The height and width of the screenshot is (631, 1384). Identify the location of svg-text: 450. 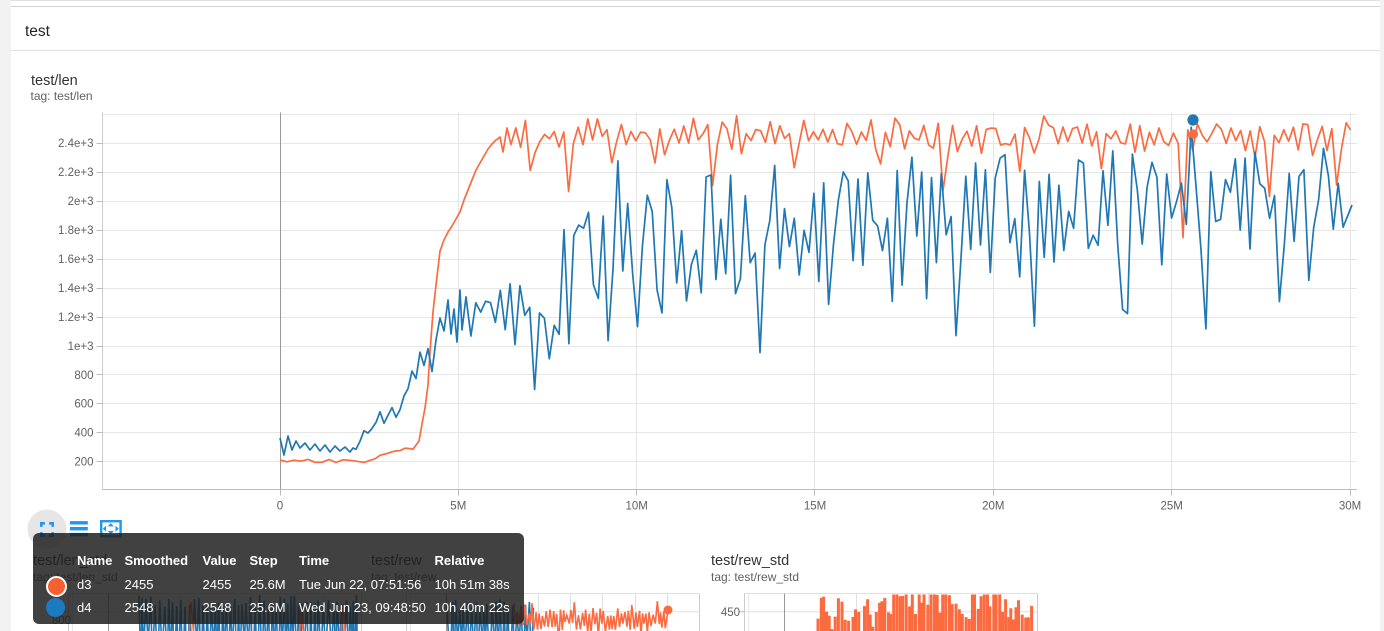
(730, 613).